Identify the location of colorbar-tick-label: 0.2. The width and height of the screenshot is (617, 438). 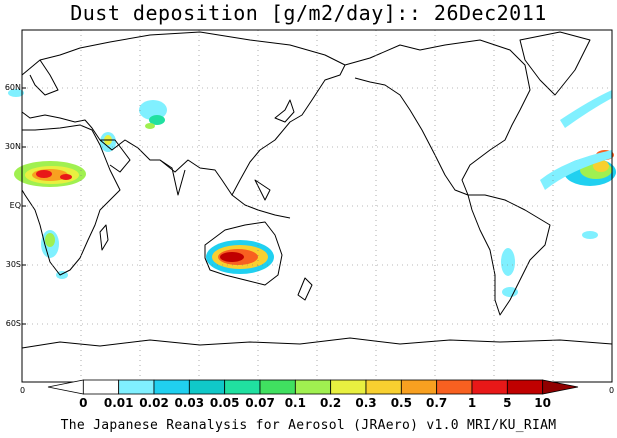
(331, 403).